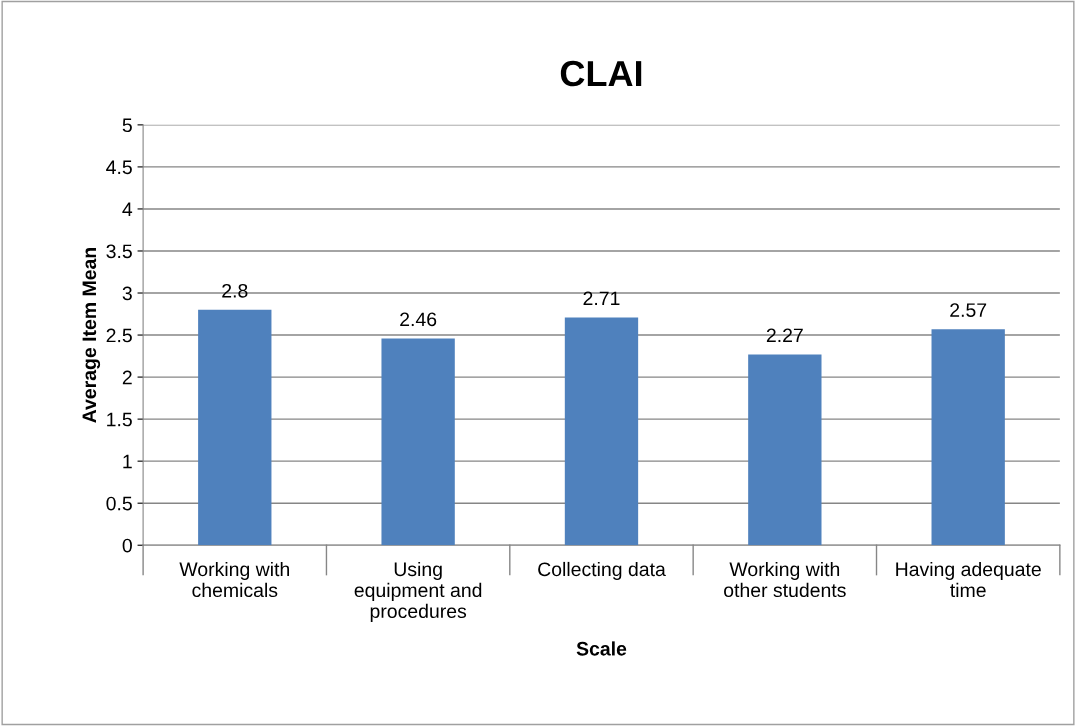 The width and height of the screenshot is (1076, 726). I want to click on y-tick-label: 2.5, so click(119, 335).